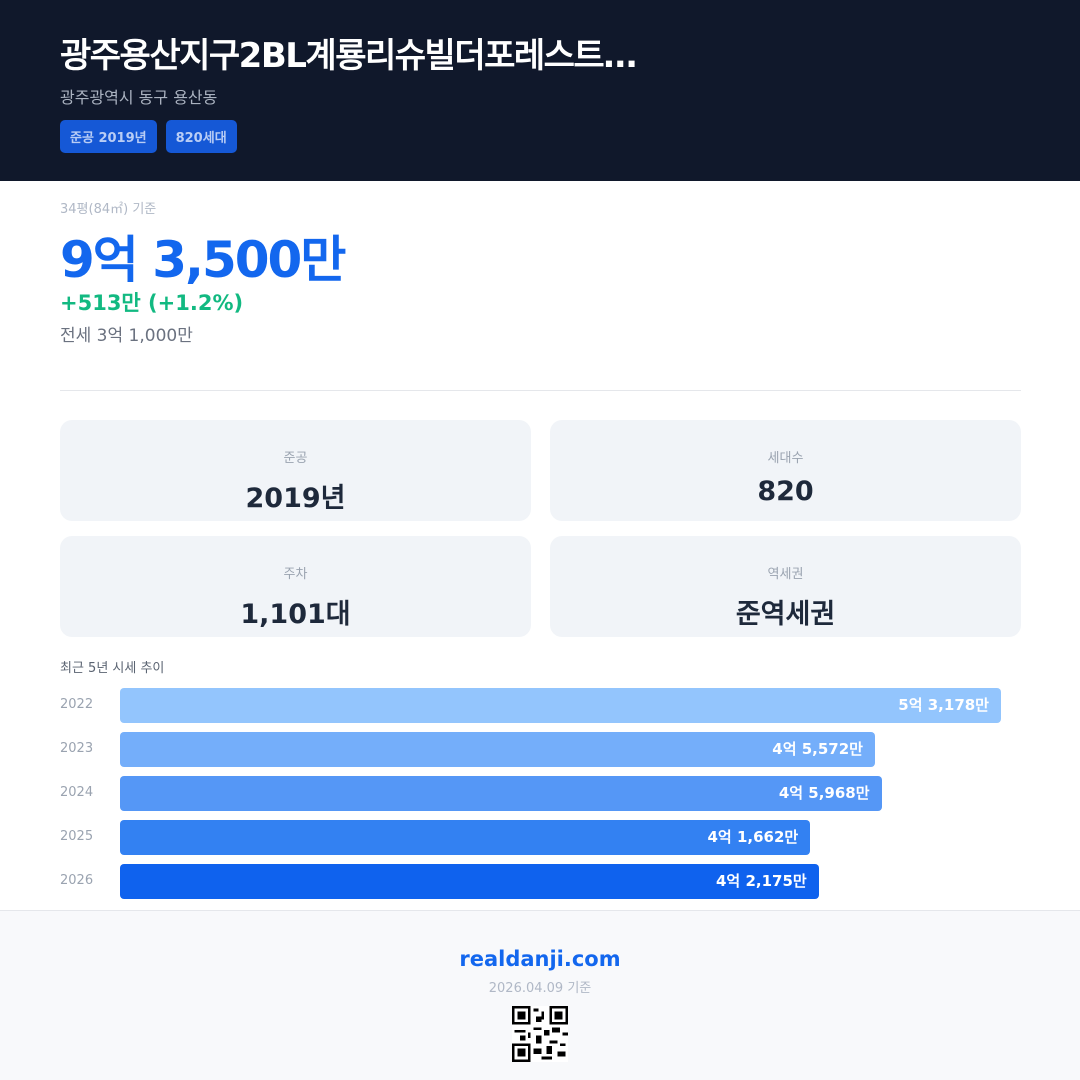  I want to click on year-label: 2023, so click(77, 748).